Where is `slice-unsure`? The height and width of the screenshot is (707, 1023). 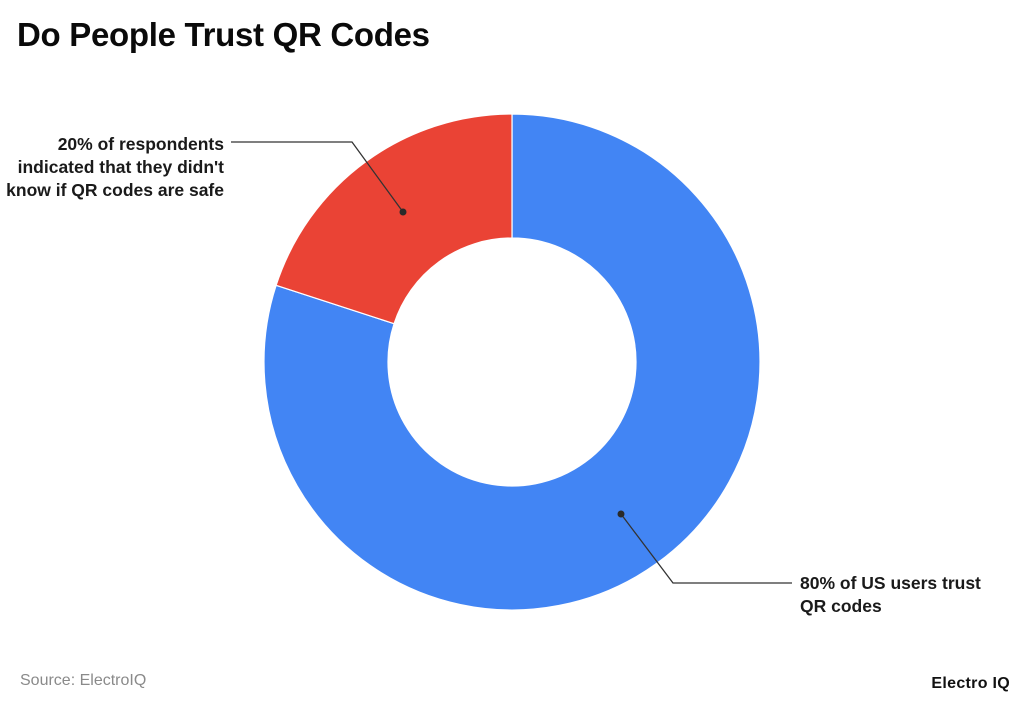 slice-unsure is located at coordinates (394, 219).